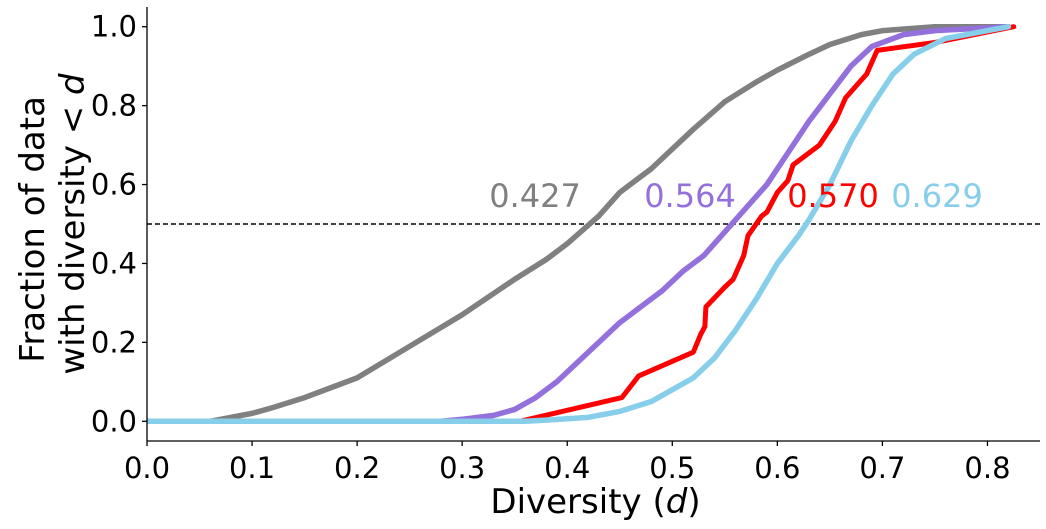  I want to click on median-annotations: 0.427 0.564 0.570 0.629, so click(736, 196).